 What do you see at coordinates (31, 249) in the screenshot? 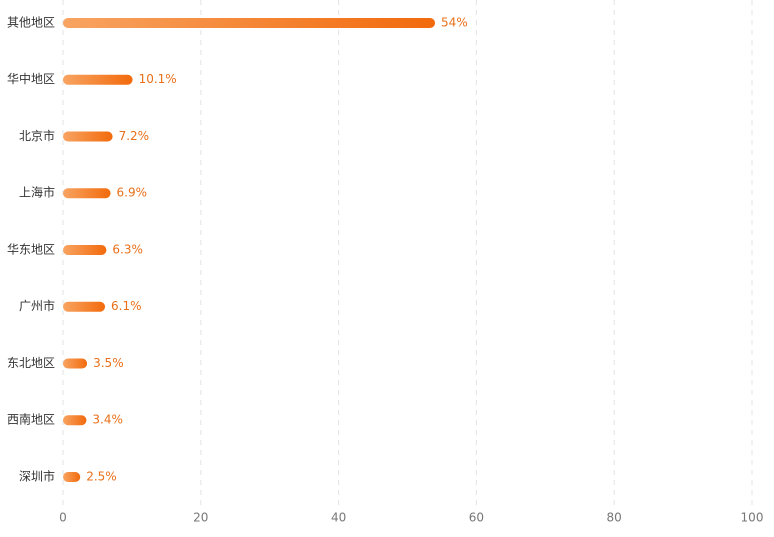
I see `y-tick-label: 华东地区` at bounding box center [31, 249].